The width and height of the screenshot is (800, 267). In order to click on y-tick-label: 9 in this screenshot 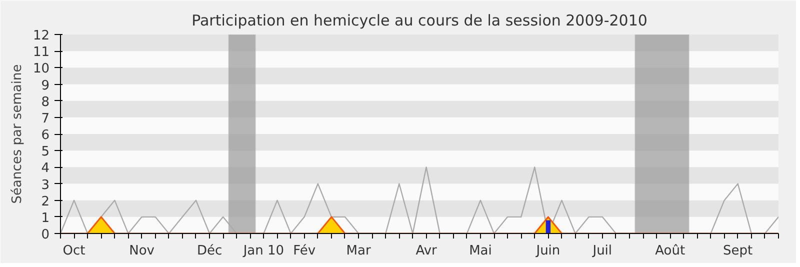, I will do `click(45, 86)`.